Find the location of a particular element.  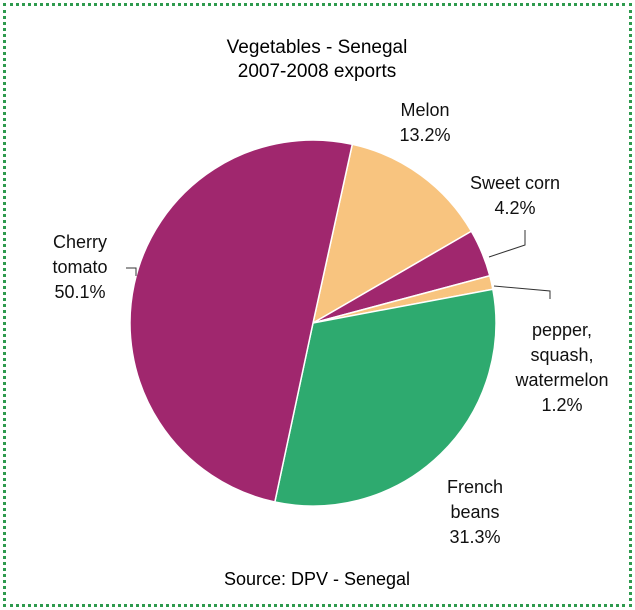

slice-label: pepper, squash, watermelon is located at coordinates (562, 355).